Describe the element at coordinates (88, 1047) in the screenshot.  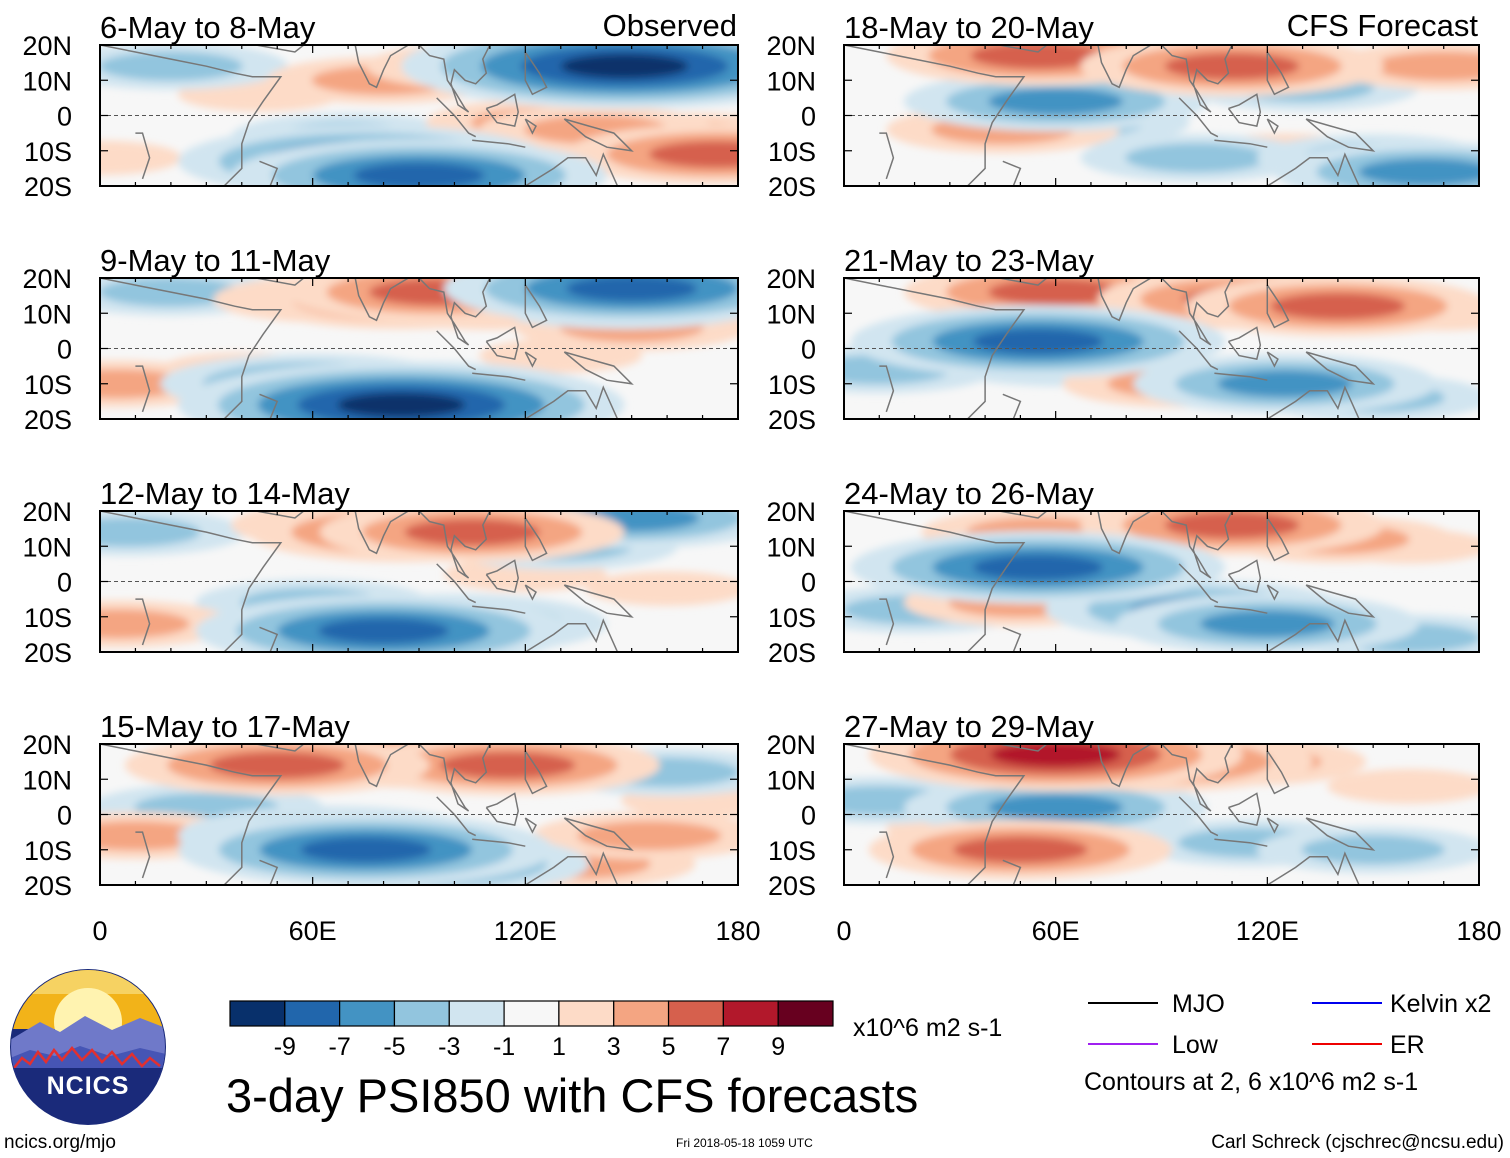
I see `ncics-logo: NCICS` at that location.